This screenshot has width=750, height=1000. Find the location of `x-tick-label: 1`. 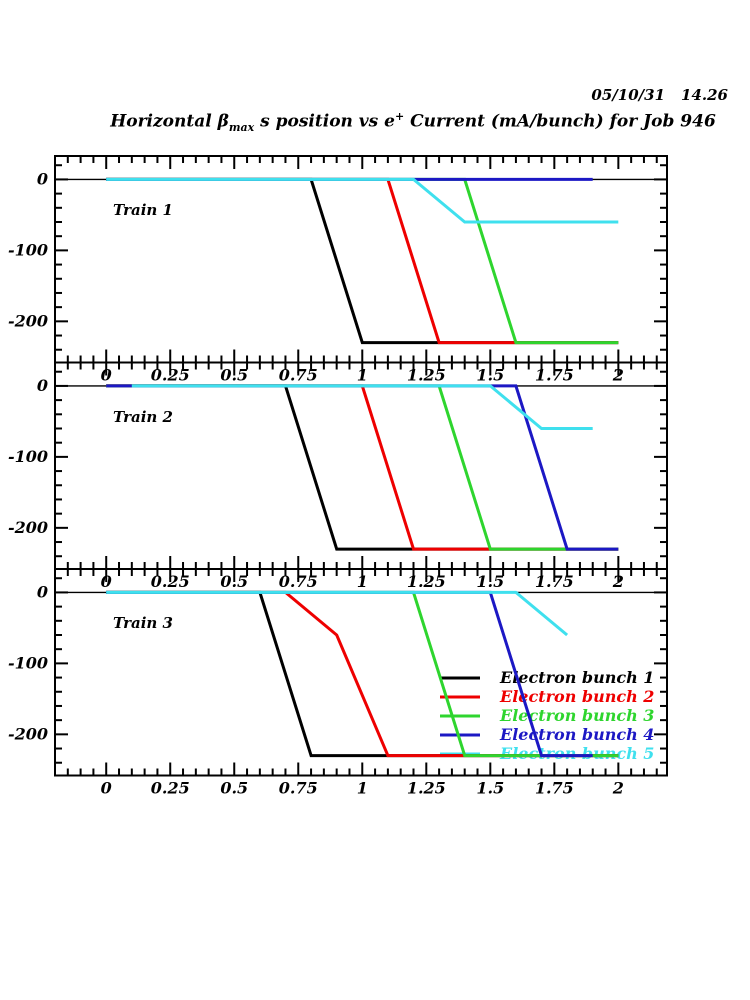

x-tick-label: 1 is located at coordinates (362, 788).